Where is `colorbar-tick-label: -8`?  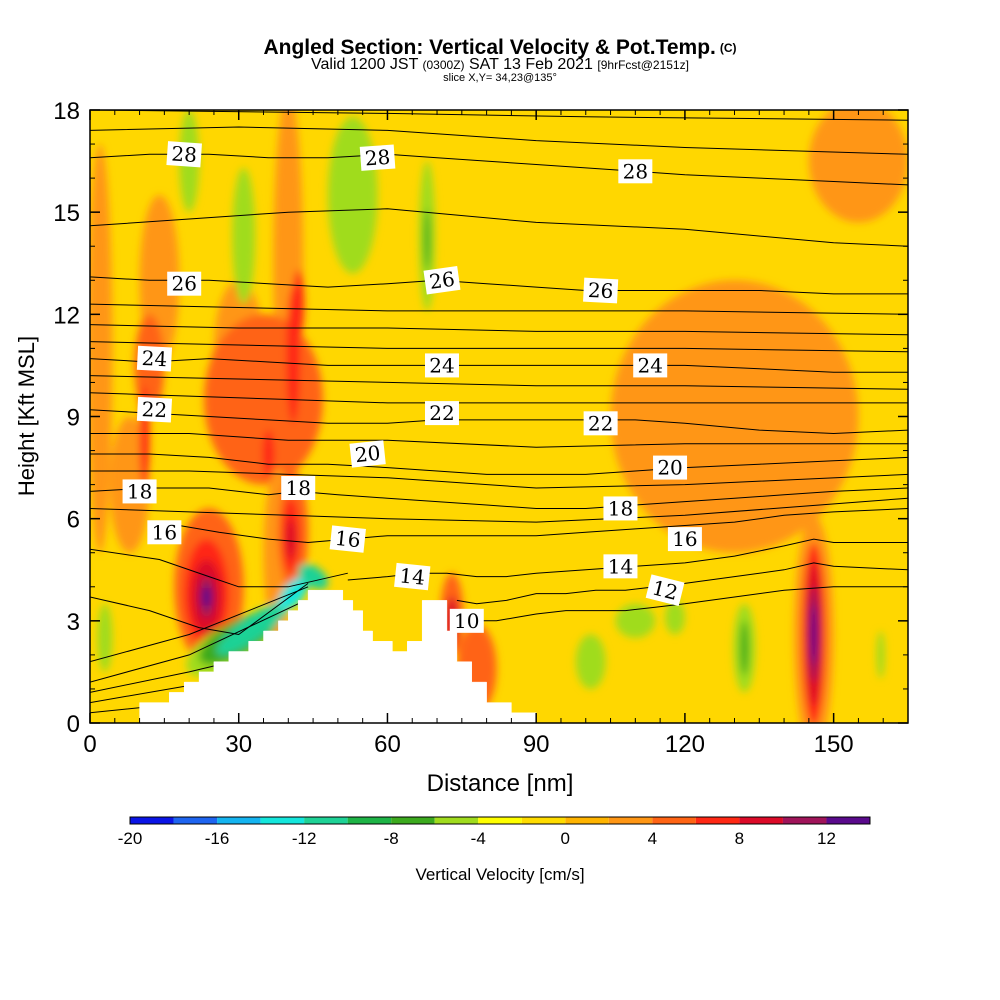
colorbar-tick-label: -8 is located at coordinates (391, 838).